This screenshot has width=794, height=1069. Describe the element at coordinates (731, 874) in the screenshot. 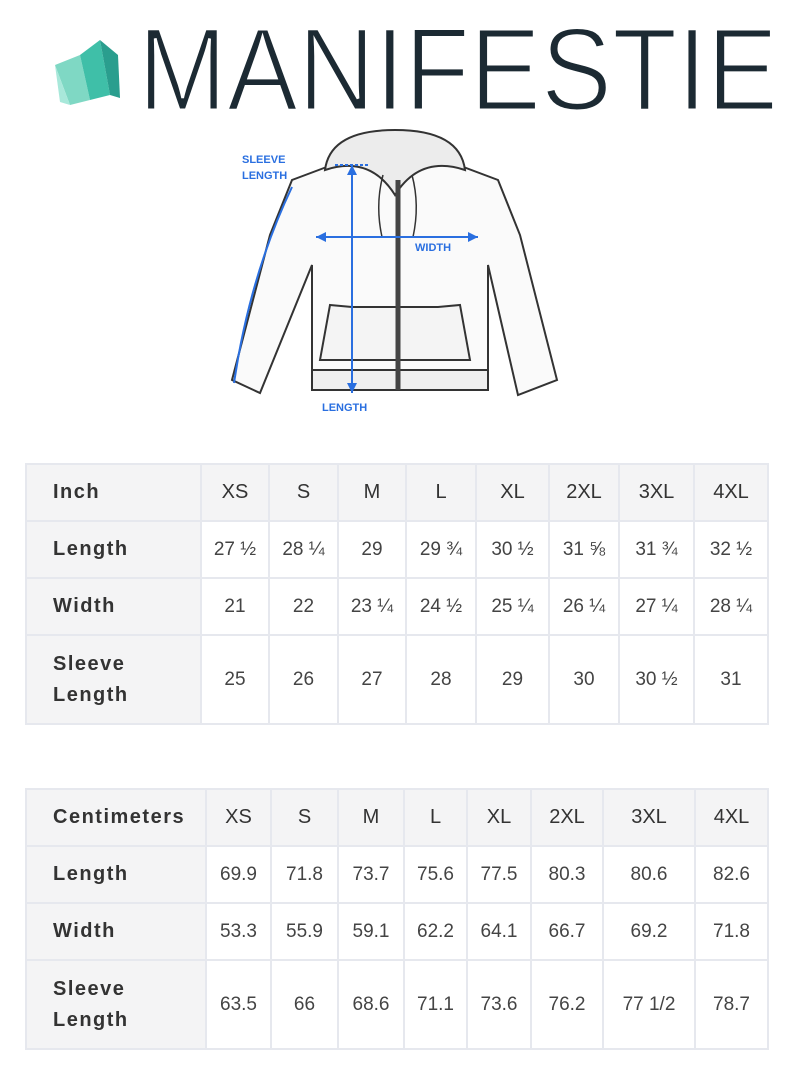

I see `cell: 82.6` at that location.